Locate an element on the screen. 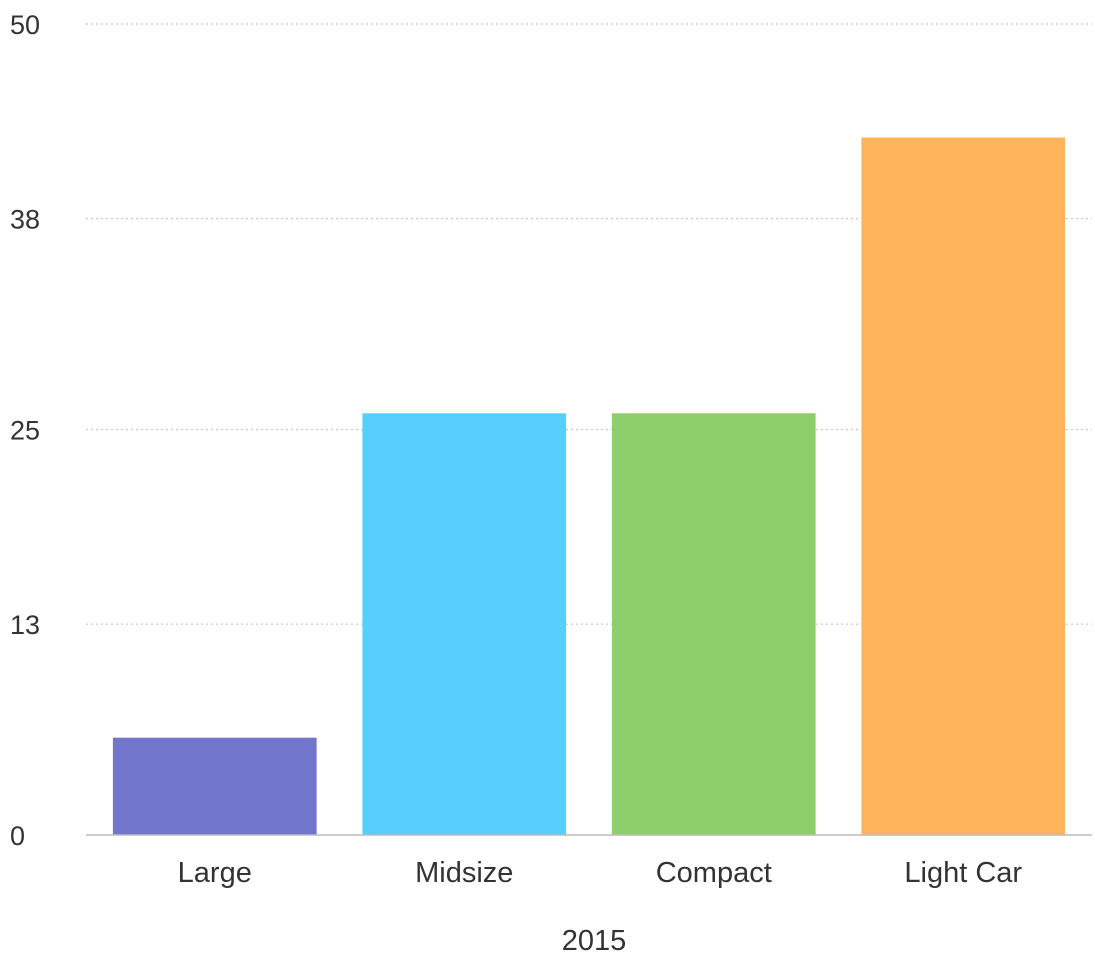 This screenshot has height=954, width=1095. x-axis-categories: Large Midsize Compact Light Car is located at coordinates (600, 873).